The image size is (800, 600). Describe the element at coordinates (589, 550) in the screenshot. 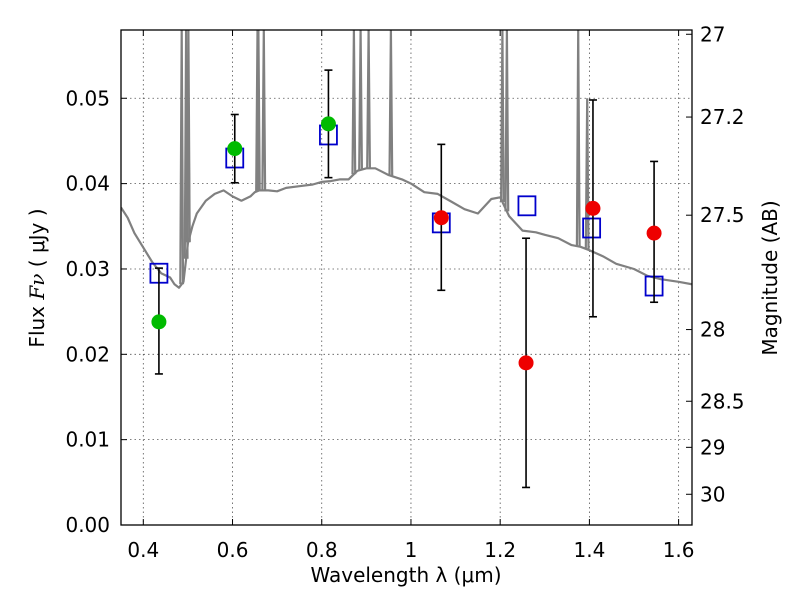

I see `x-tick-label: 1.4` at that location.